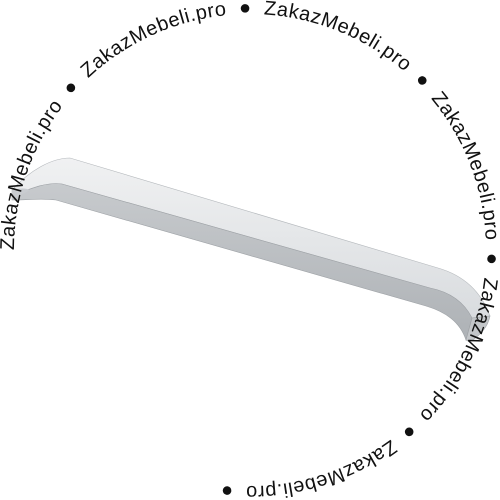 The height and width of the screenshot is (500, 500). What do you see at coordinates (490, 258) in the screenshot?
I see `wm-sep-4: ●` at bounding box center [490, 258].